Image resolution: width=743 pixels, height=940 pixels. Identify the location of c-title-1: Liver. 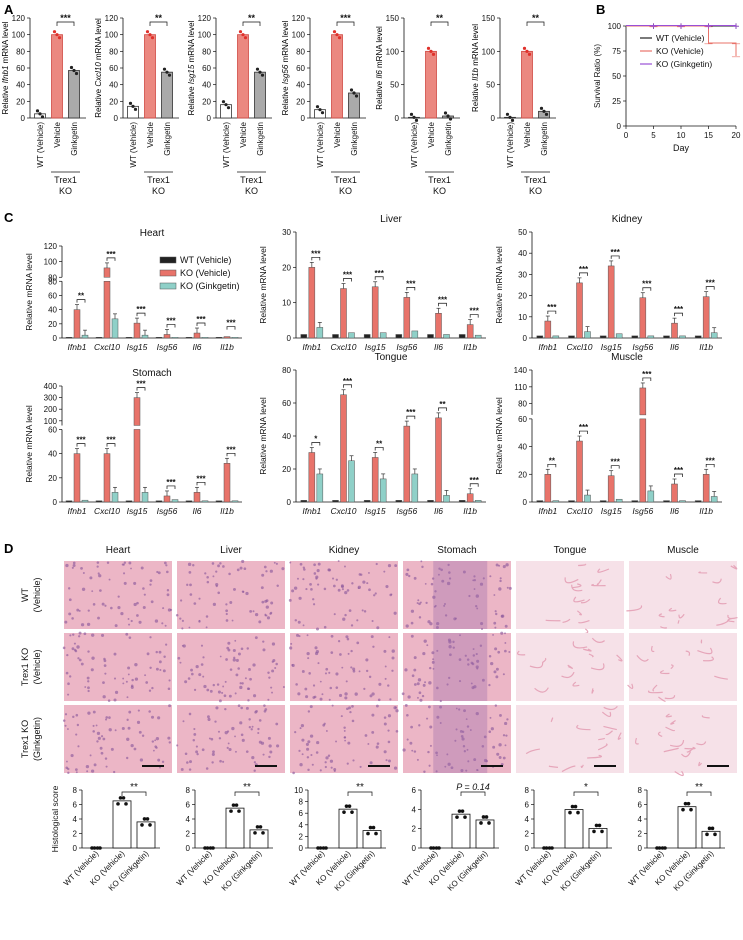
(391, 219).